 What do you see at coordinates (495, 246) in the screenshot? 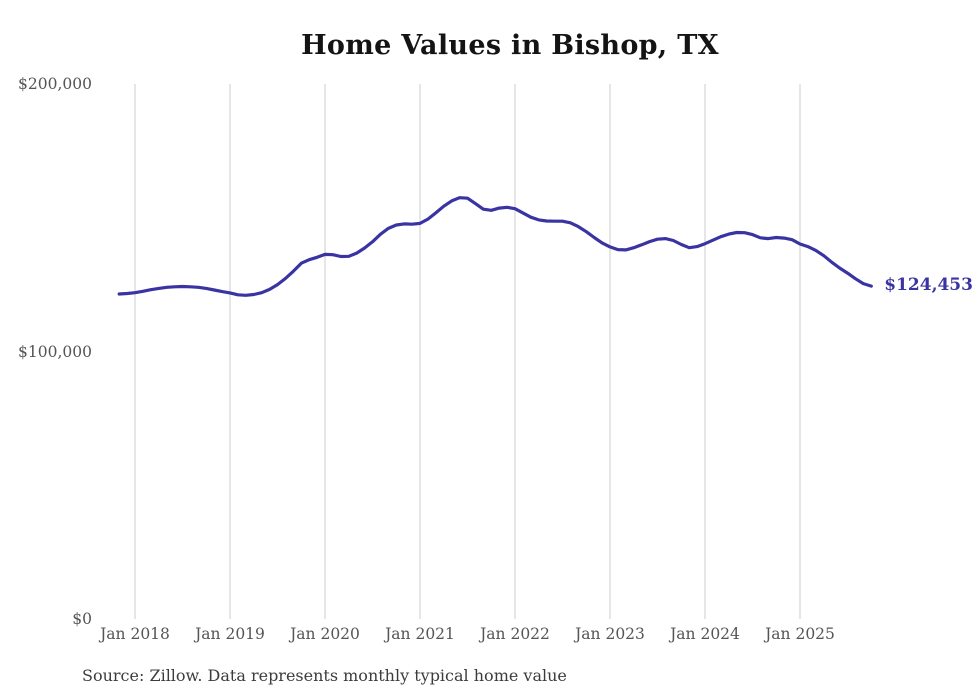
I see `home-value-line` at bounding box center [495, 246].